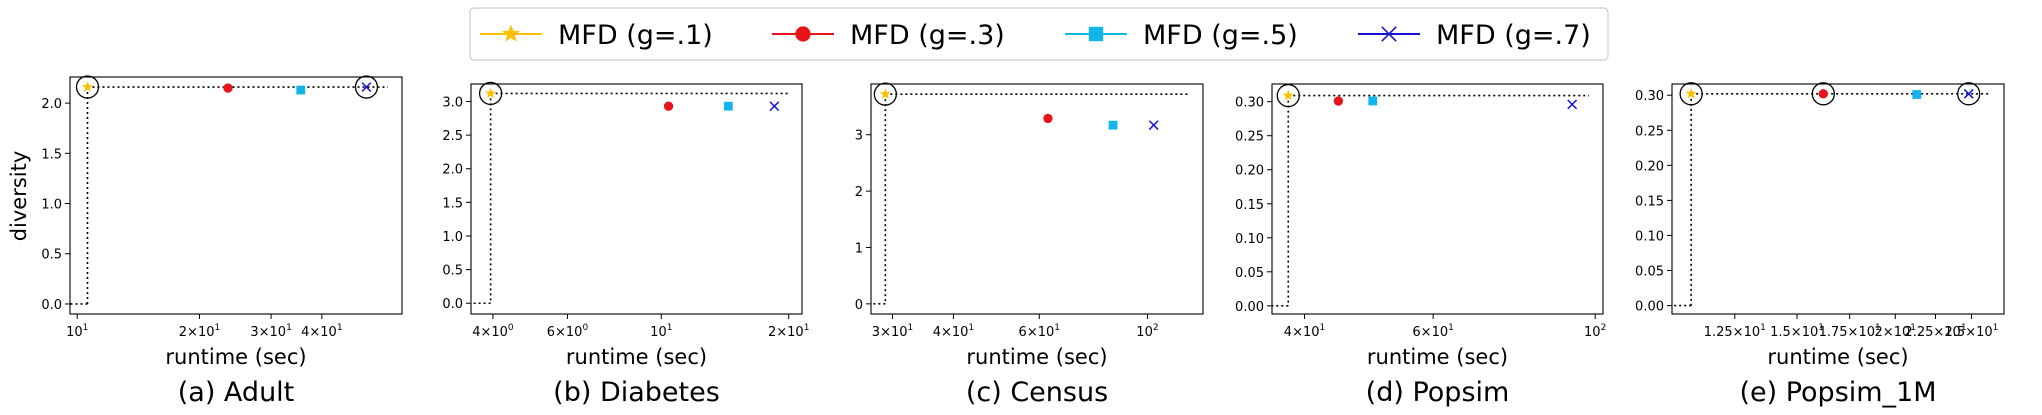  Describe the element at coordinates (859, 305) in the screenshot. I see `y-tick-label: 0` at that location.